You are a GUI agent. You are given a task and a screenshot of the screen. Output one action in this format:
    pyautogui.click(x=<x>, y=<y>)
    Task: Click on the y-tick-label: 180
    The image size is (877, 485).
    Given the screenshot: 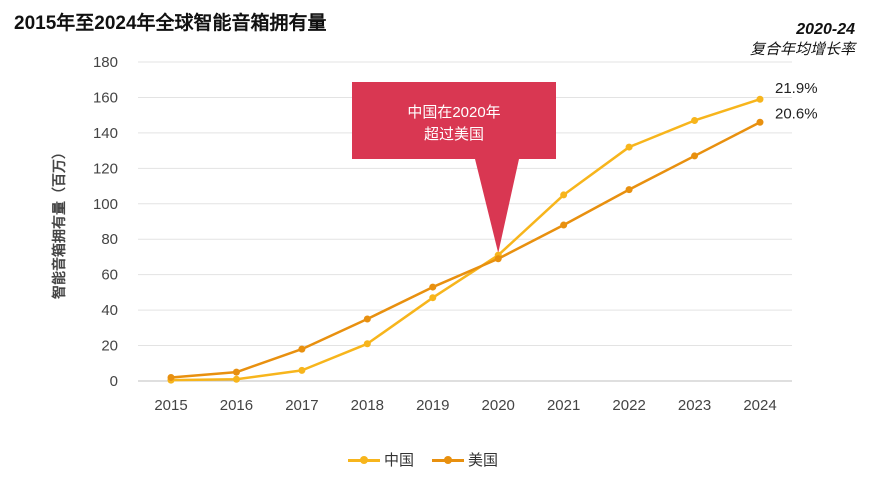 What is the action you would take?
    pyautogui.click(x=105, y=62)
    